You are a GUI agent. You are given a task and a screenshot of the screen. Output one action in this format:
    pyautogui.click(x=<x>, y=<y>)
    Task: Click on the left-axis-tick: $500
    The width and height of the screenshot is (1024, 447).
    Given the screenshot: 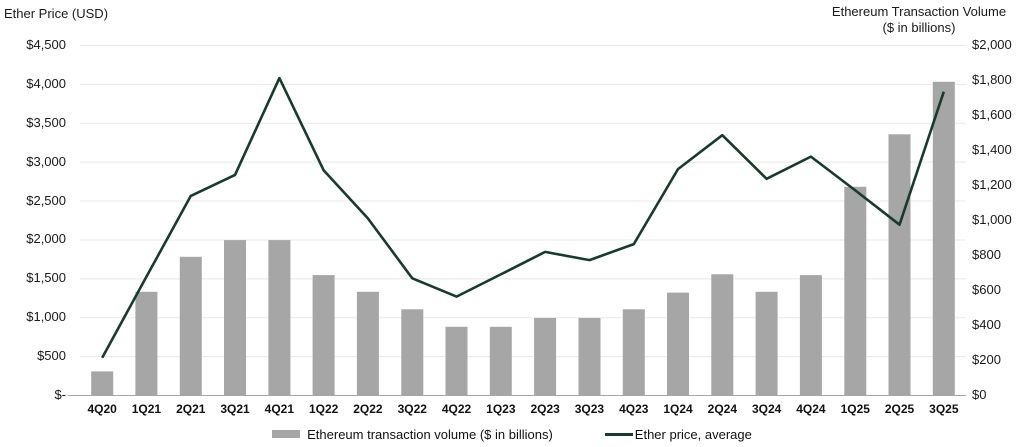 What is the action you would take?
    pyautogui.click(x=51, y=356)
    